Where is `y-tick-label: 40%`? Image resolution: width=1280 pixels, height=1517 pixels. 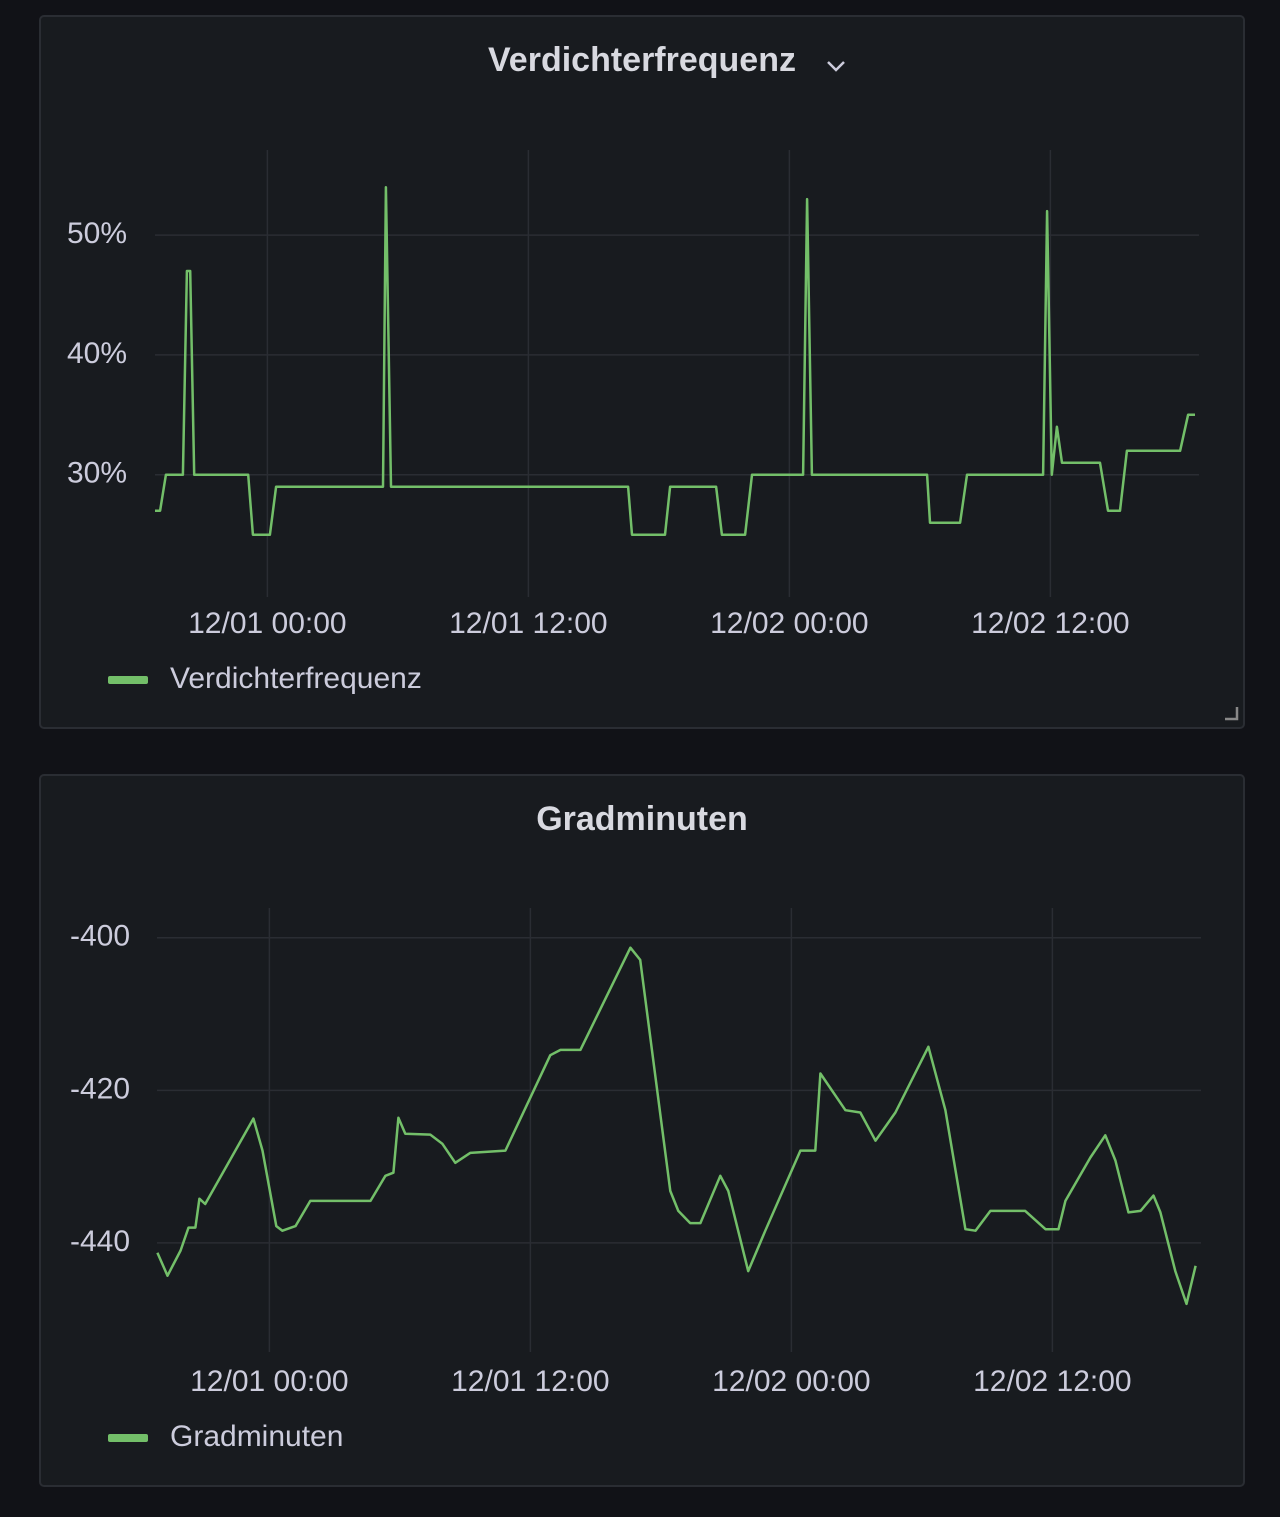
y-tick-label: 40% is located at coordinates (97, 353).